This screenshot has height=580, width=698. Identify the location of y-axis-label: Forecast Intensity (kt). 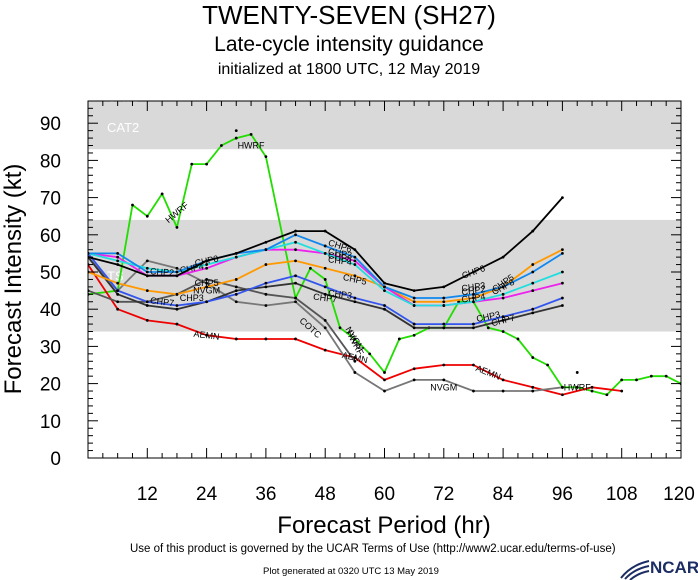
(13, 279).